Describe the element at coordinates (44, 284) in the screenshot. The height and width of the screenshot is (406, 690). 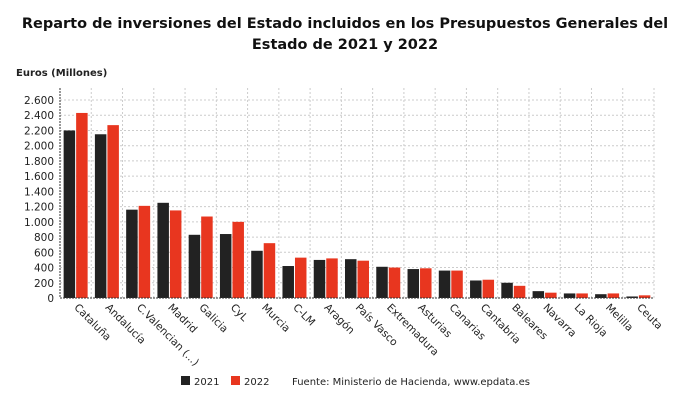
I see `y-tick-label: 200` at that location.